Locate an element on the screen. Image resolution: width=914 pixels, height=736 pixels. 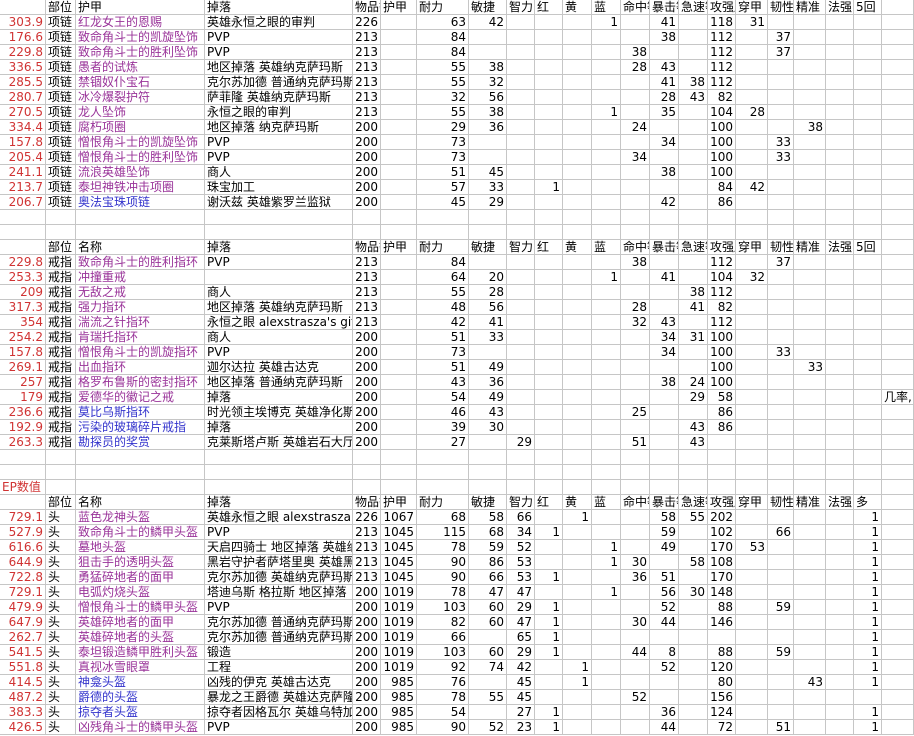
header-sta: 耐力 is located at coordinates (443, 247).